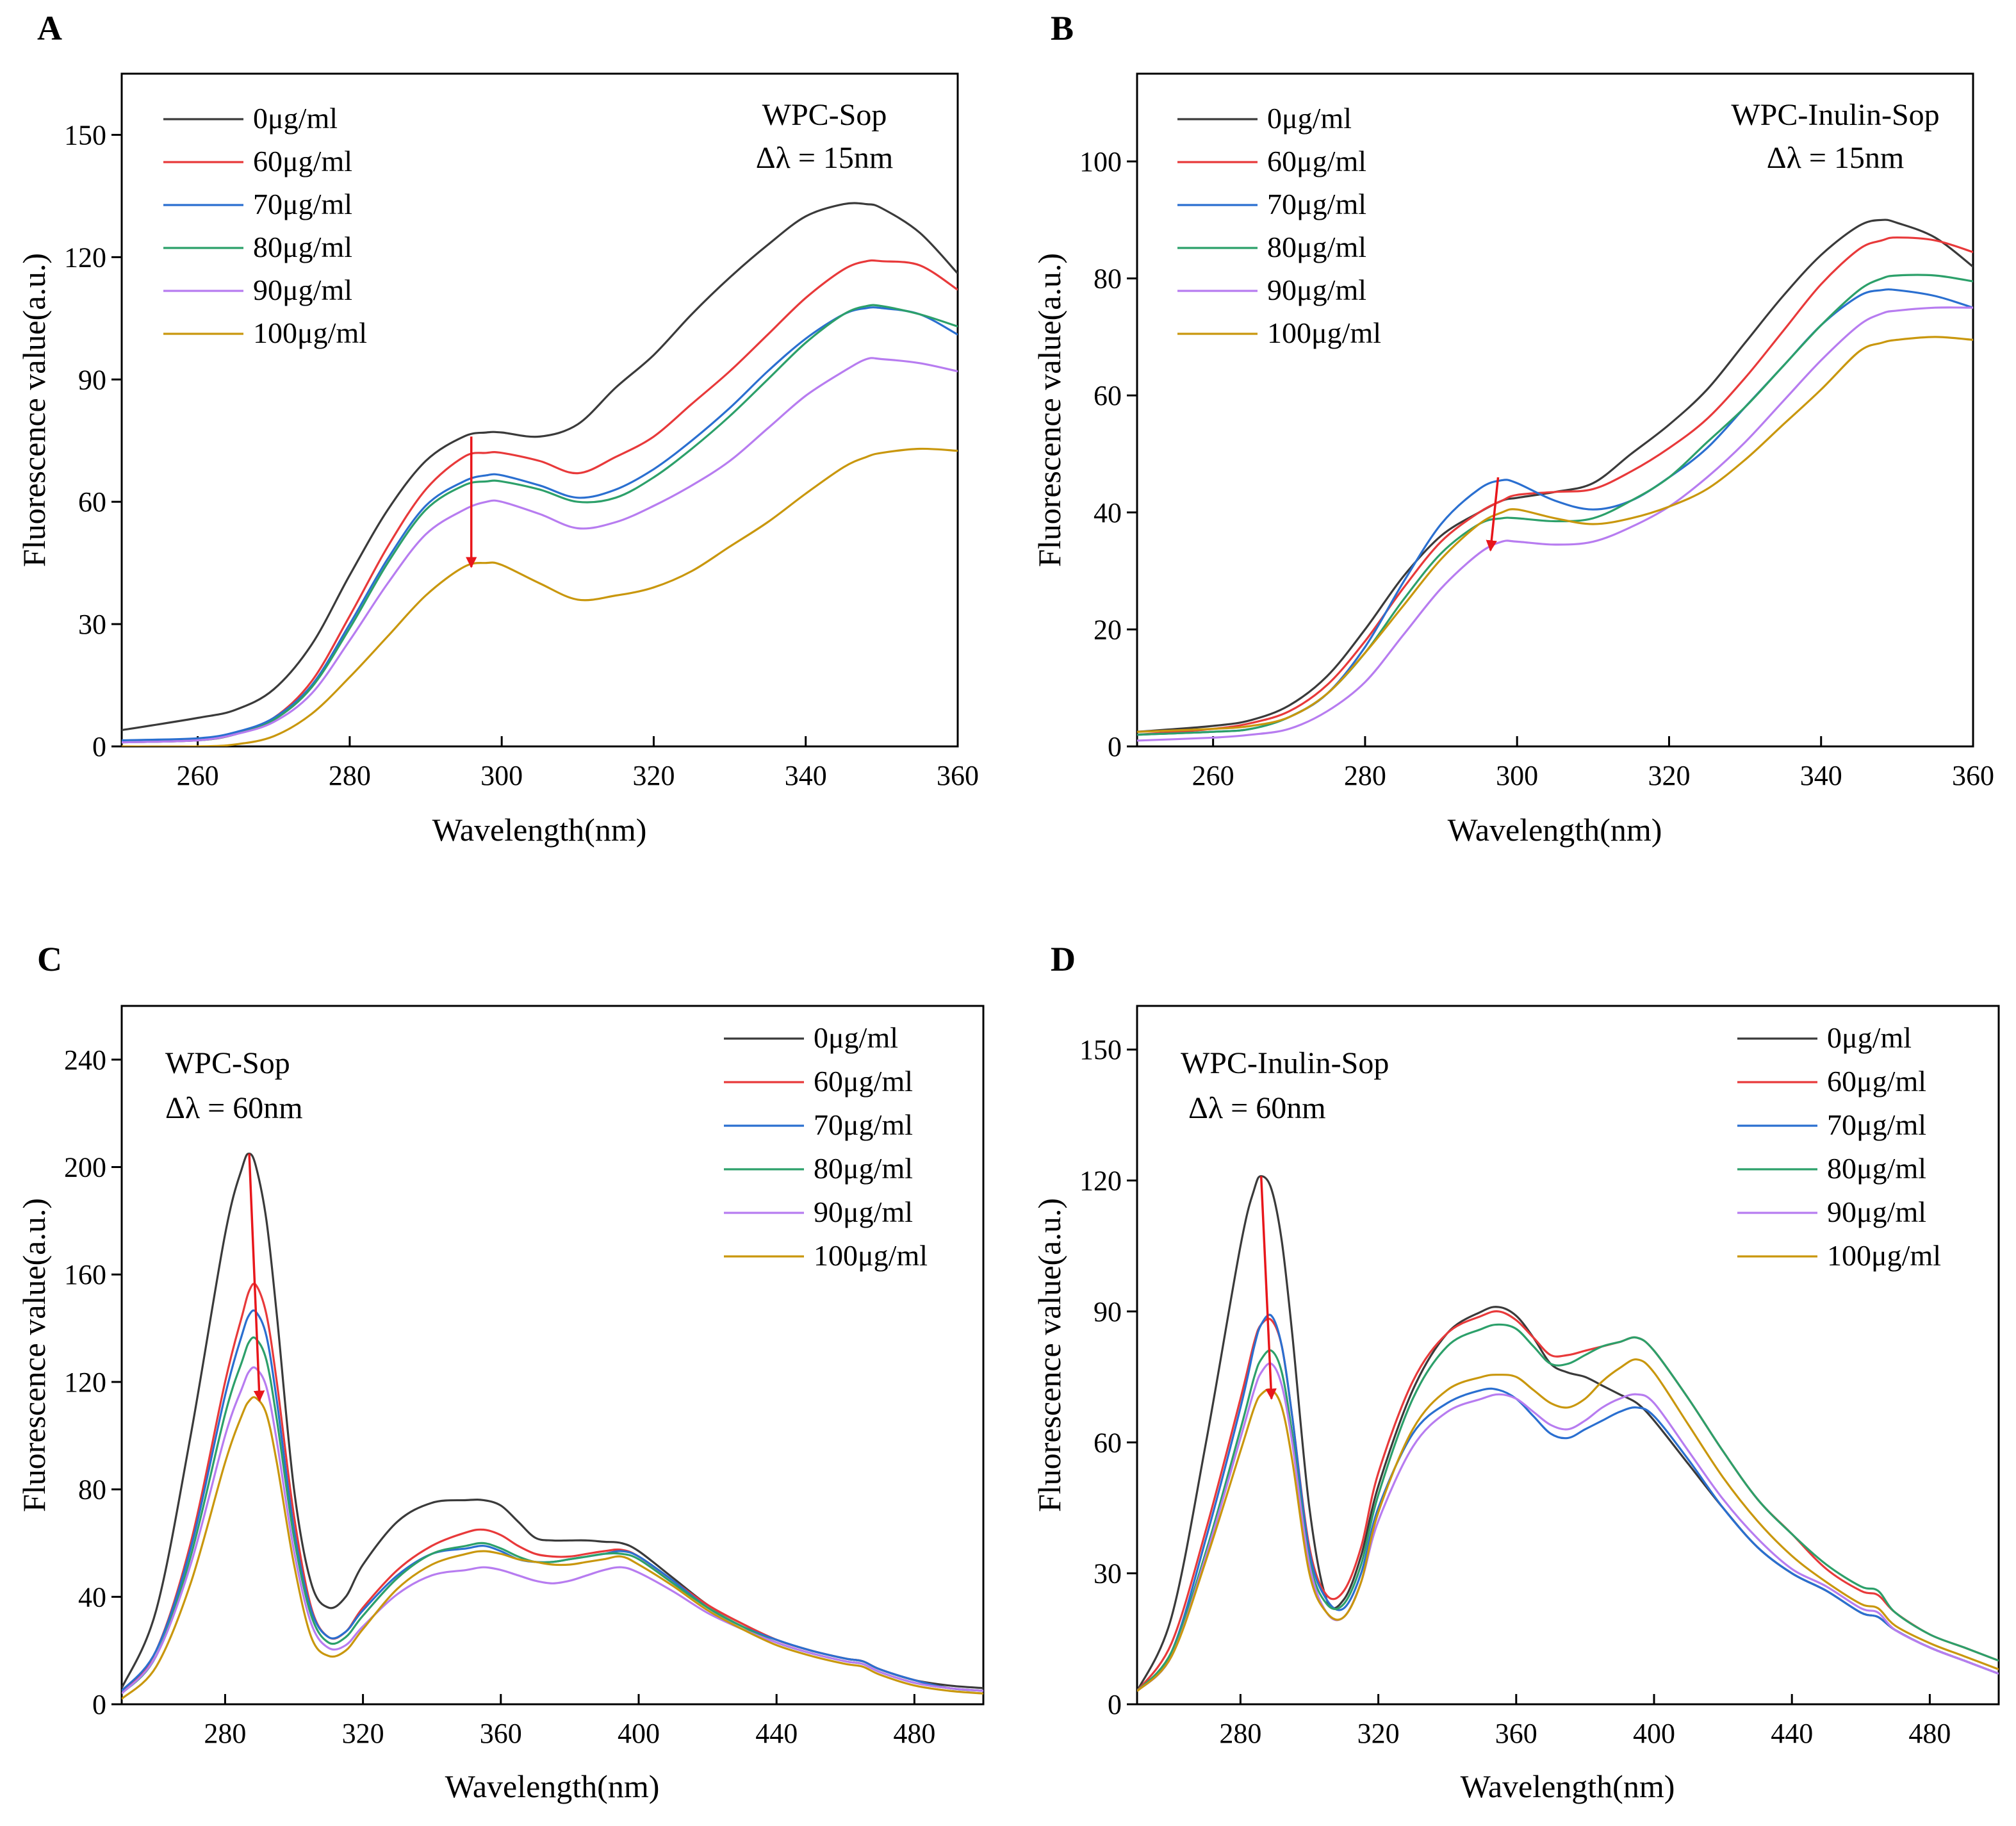  Describe the element at coordinates (776, 1733) in the screenshot. I see `panel-c-x-tick-label: 440` at that location.